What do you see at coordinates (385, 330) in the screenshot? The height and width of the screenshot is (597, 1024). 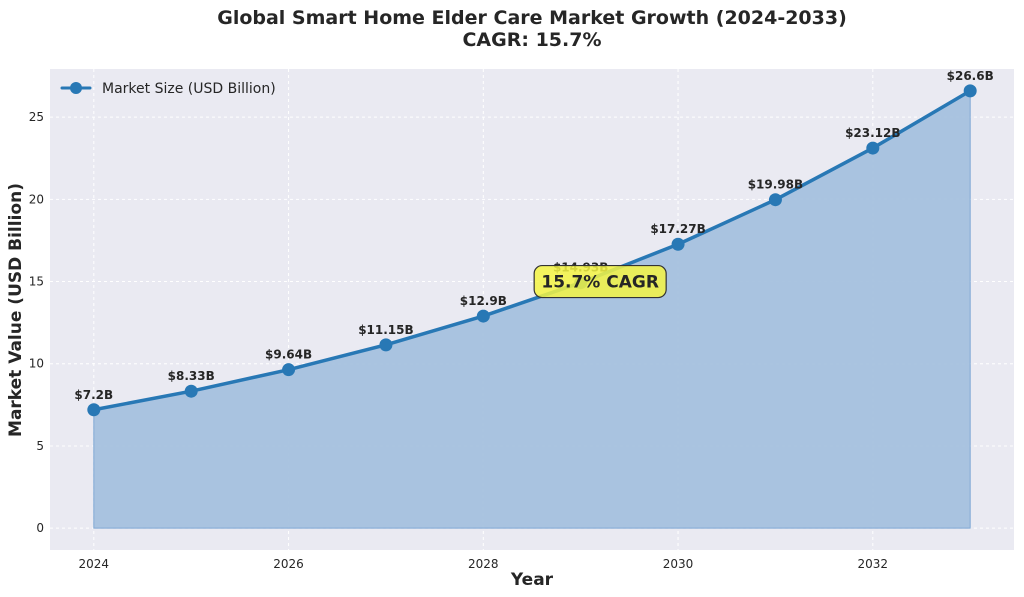 I see `data-label: $11.15B` at bounding box center [385, 330].